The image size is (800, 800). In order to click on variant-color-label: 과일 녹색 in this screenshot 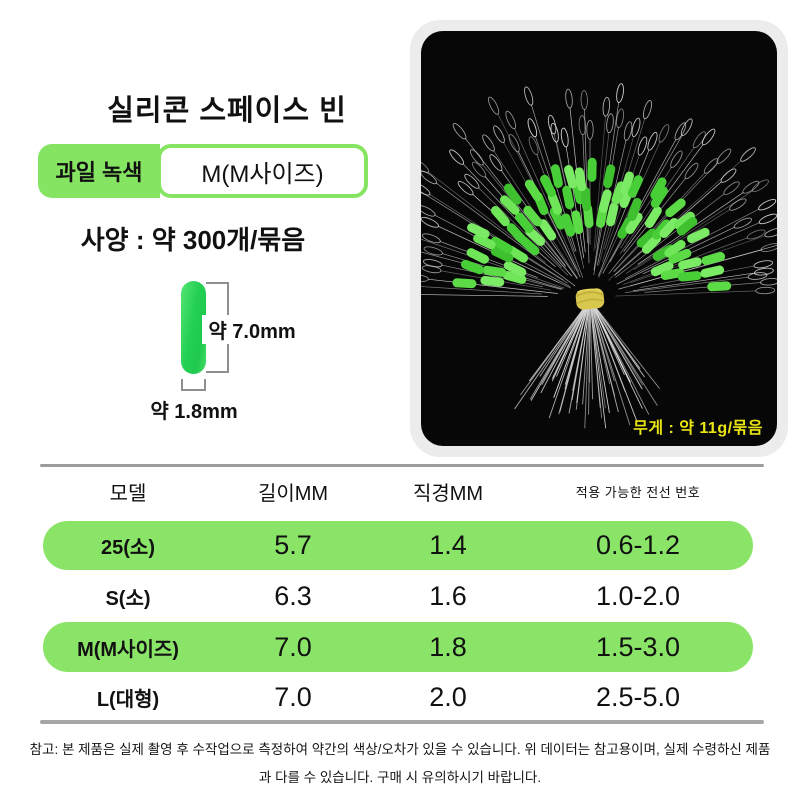, I will do `click(99, 172)`.